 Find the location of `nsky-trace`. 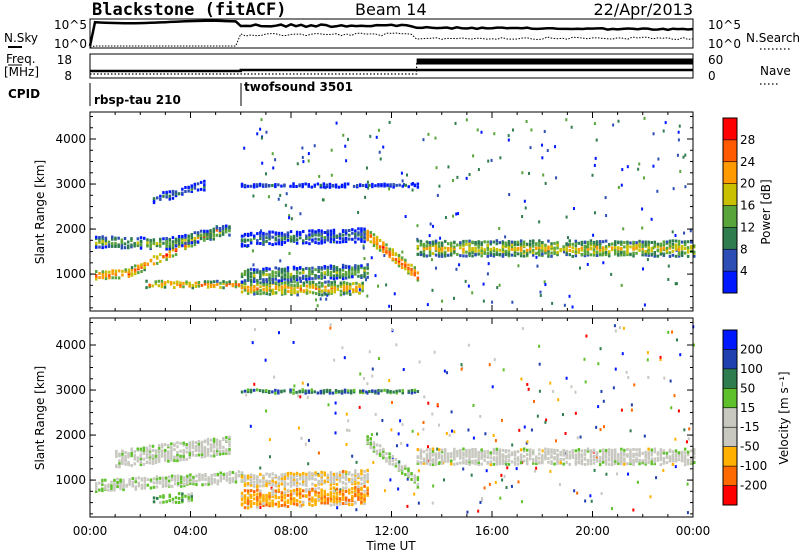

nsky-trace is located at coordinates (391, 33).